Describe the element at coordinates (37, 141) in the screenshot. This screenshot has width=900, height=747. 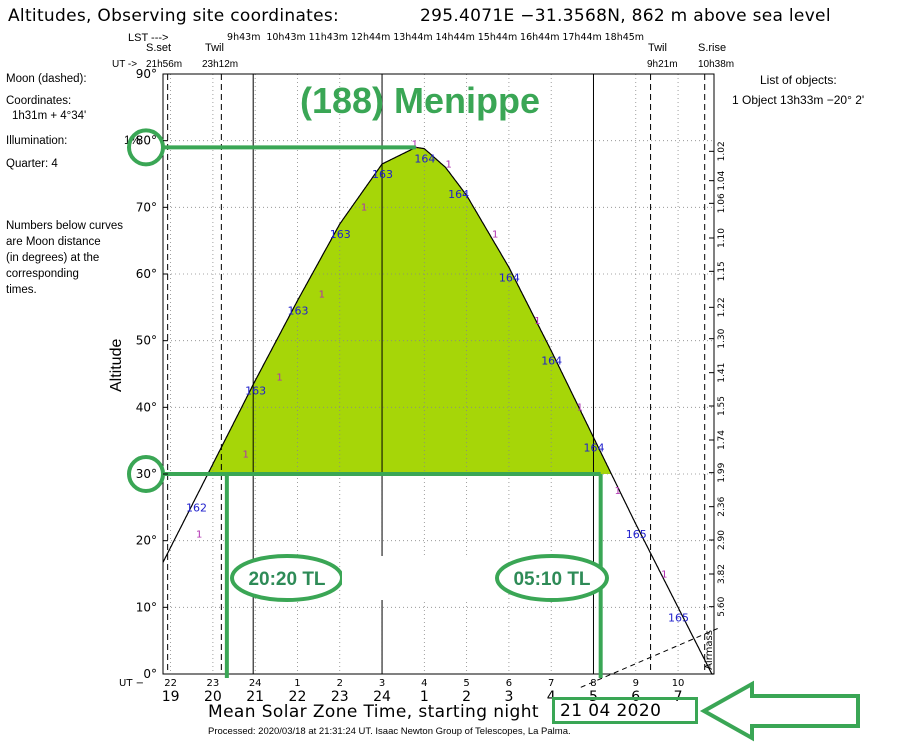
I see `moon-illumination-label: Illumination:` at that location.